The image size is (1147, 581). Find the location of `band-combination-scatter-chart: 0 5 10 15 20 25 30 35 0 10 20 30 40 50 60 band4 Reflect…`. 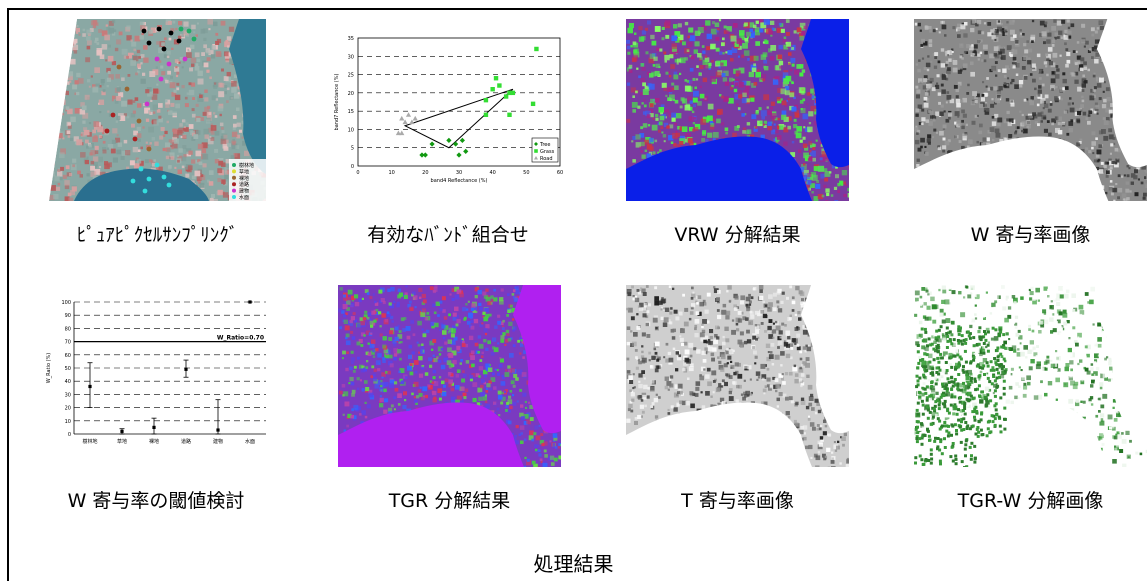

band-combination-scatter-chart: 0 5 10 15 20 25 30 35 0 10 20 30 40 50 60 band4 Reflect… is located at coordinates (448, 110).